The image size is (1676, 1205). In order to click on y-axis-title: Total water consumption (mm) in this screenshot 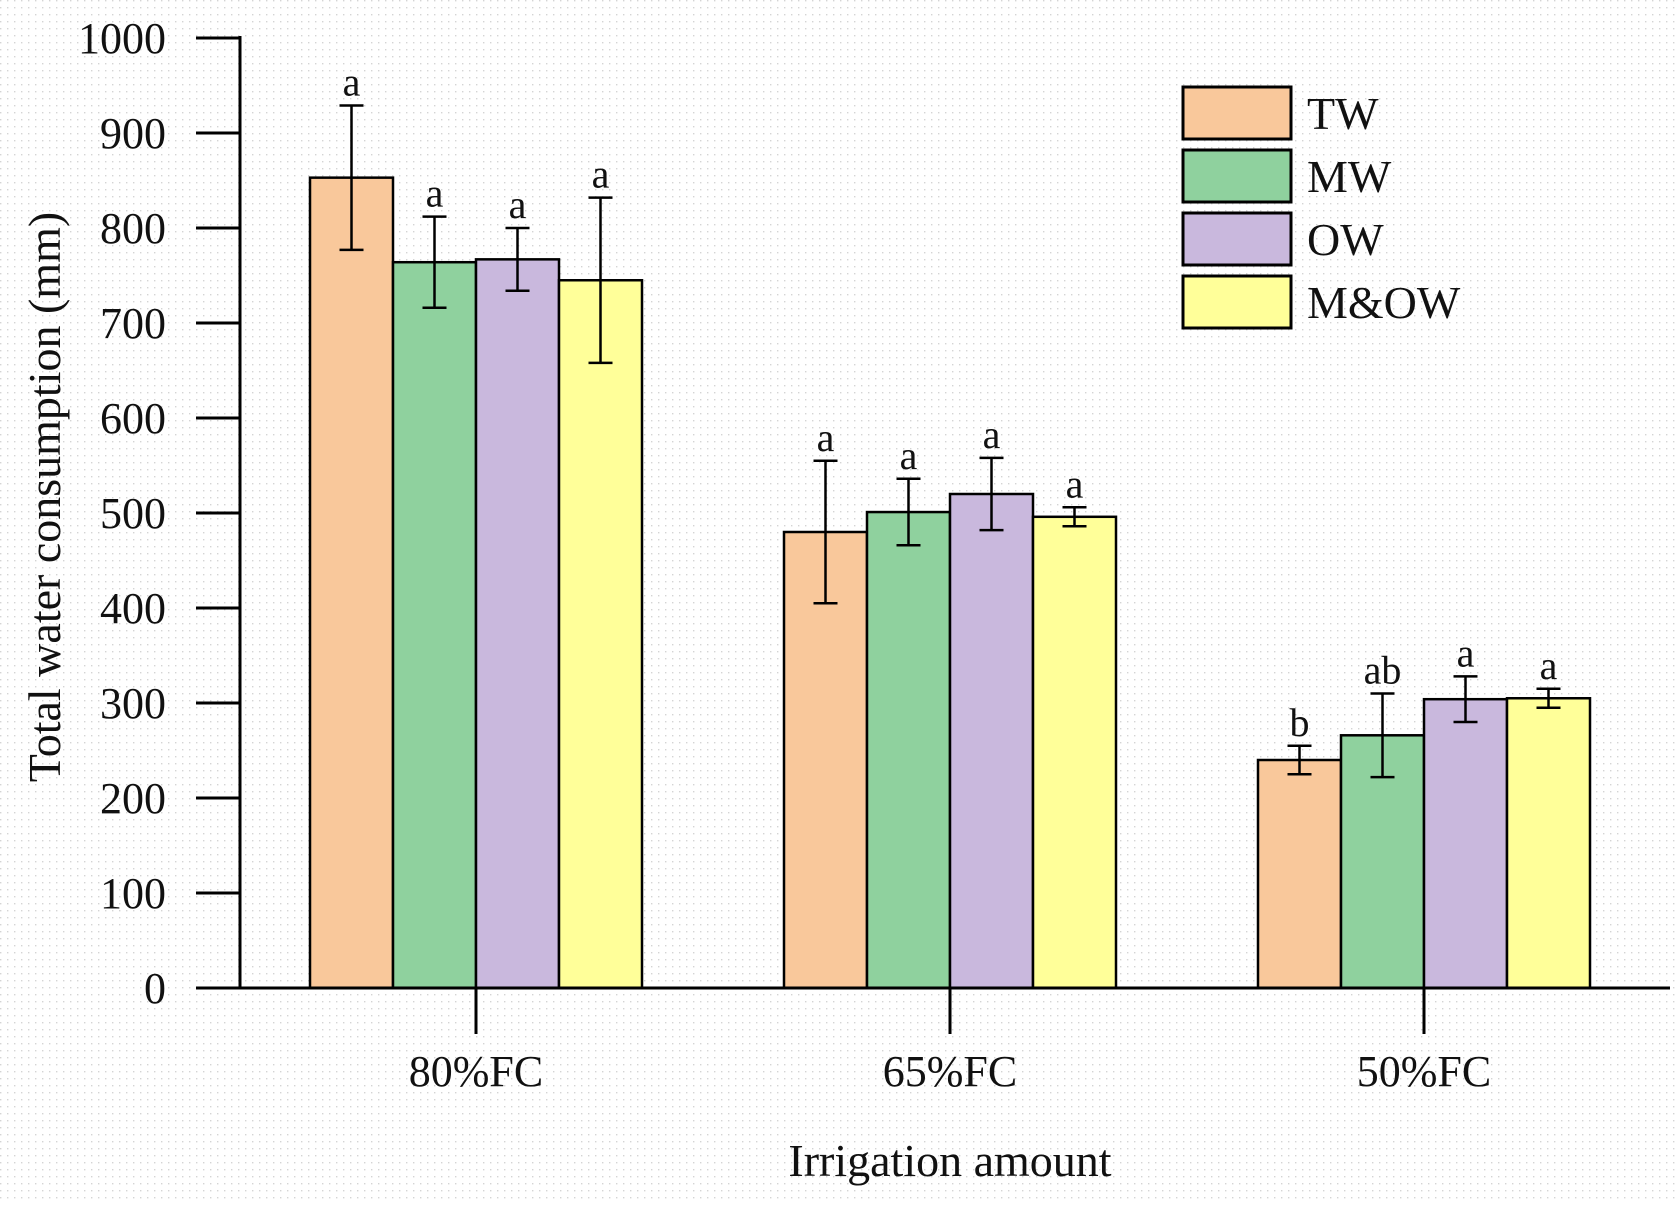, I will do `click(44, 497)`.